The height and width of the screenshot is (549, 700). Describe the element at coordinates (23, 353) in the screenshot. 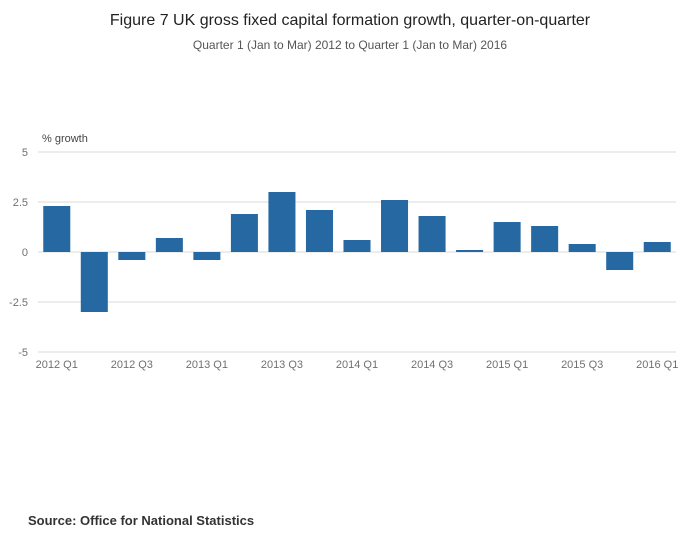

I see `y-tick-label: -5` at that location.